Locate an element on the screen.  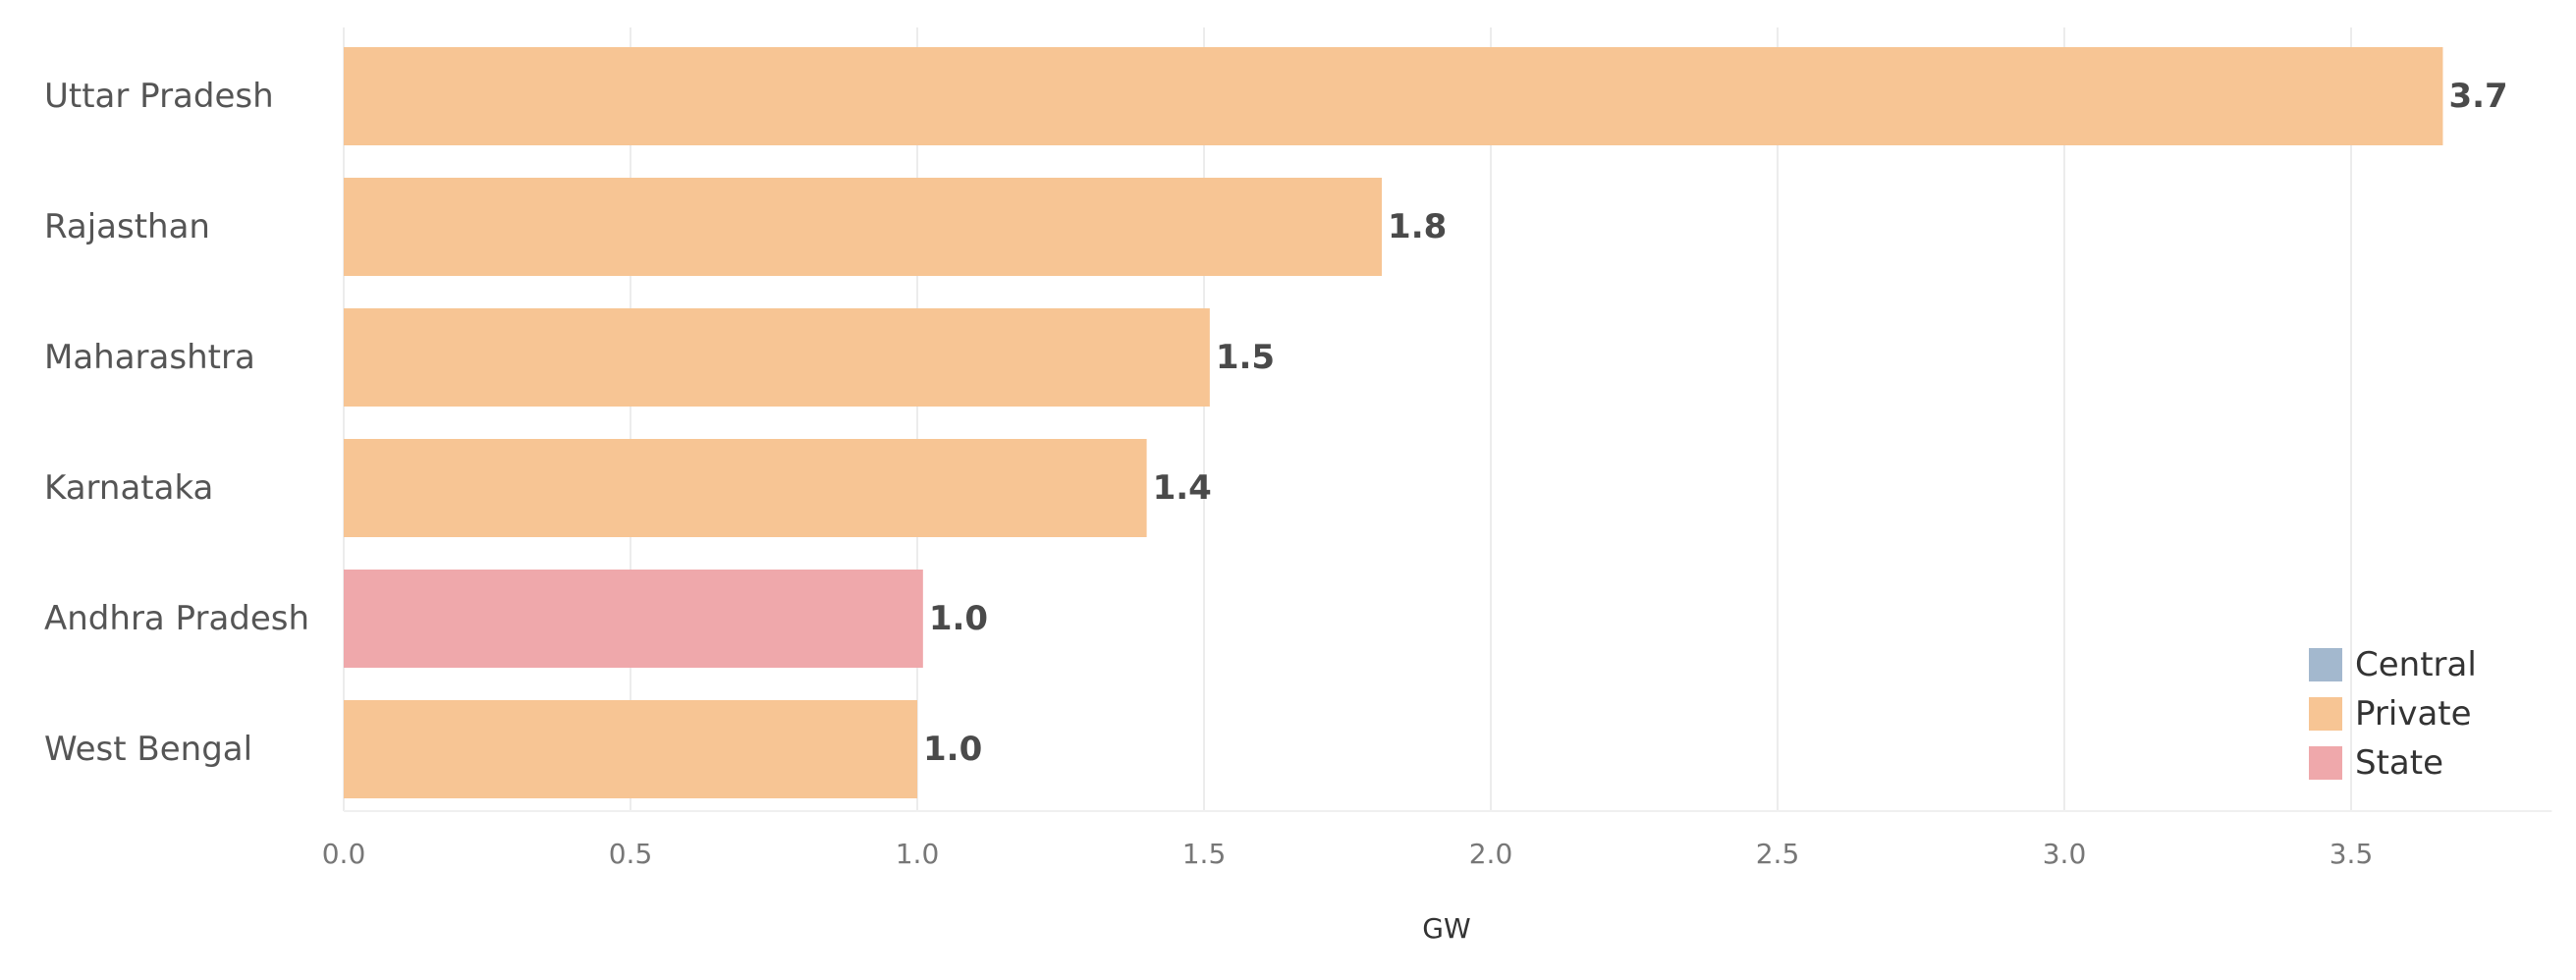
x-tick-label: 3.5 is located at coordinates (2352, 854).